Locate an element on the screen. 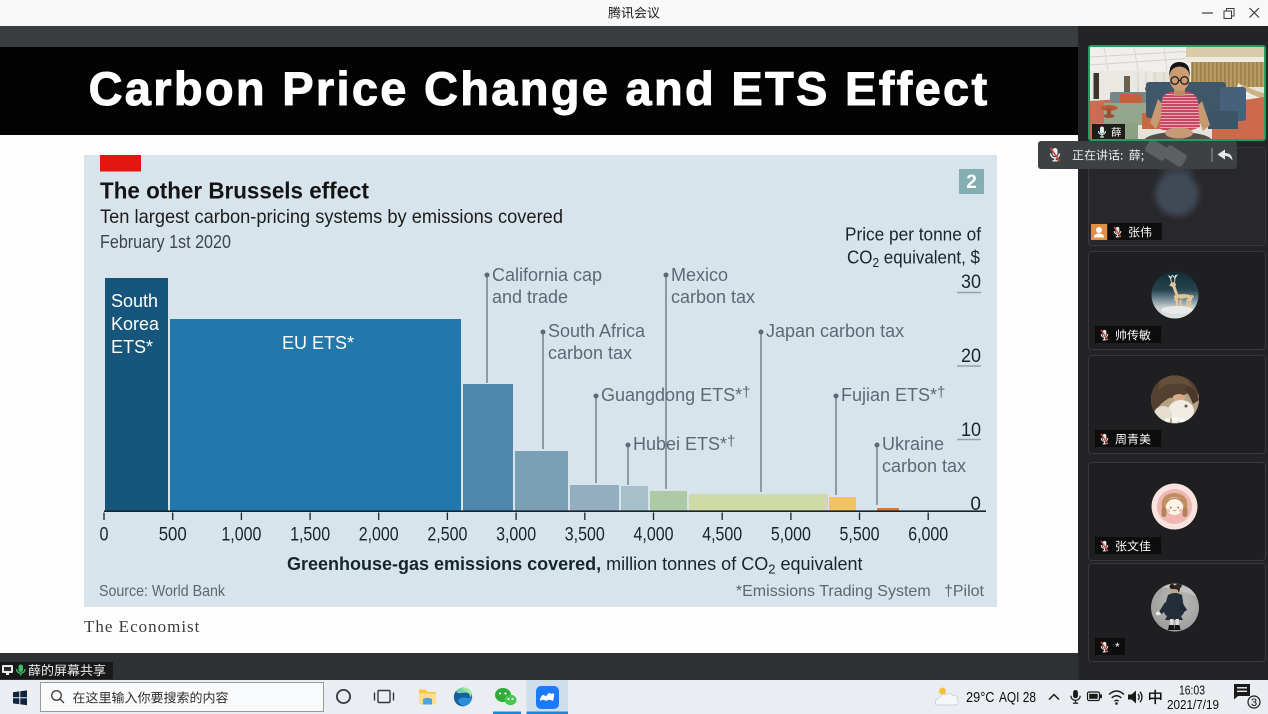 This screenshot has height=714, width=1268. svg-text: 5,000 is located at coordinates (791, 535).